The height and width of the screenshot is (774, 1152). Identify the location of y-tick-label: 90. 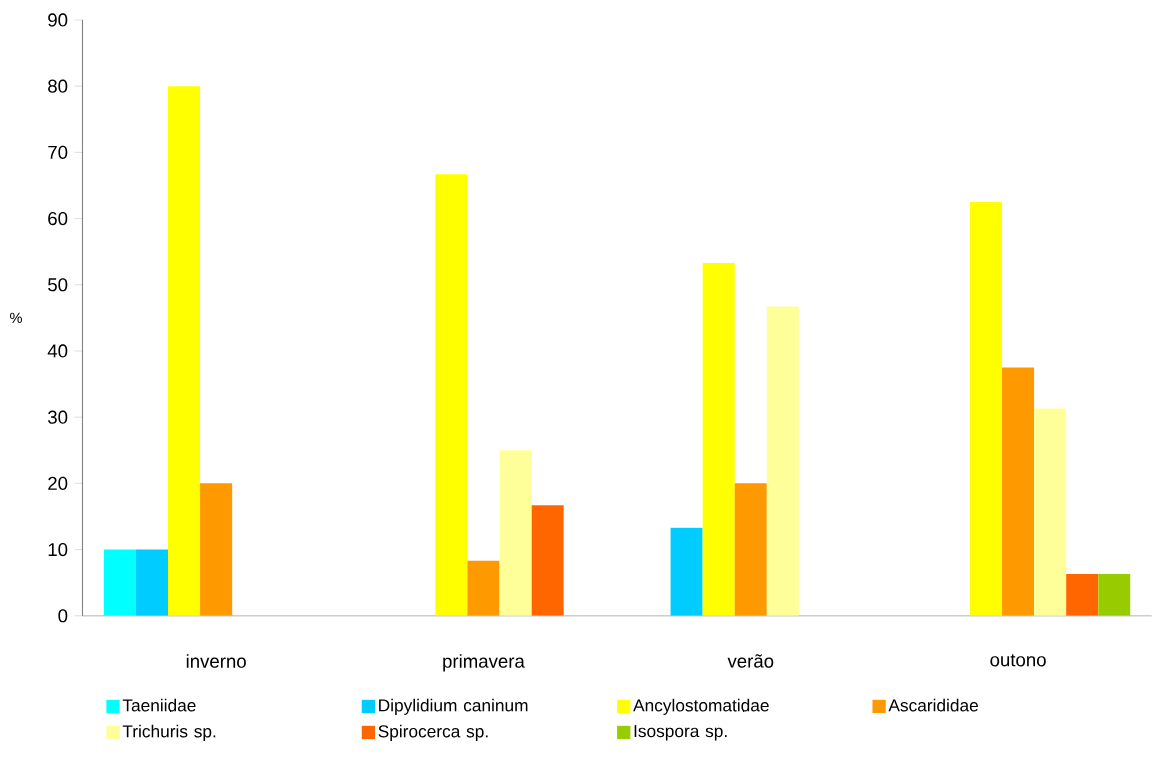
(58, 20).